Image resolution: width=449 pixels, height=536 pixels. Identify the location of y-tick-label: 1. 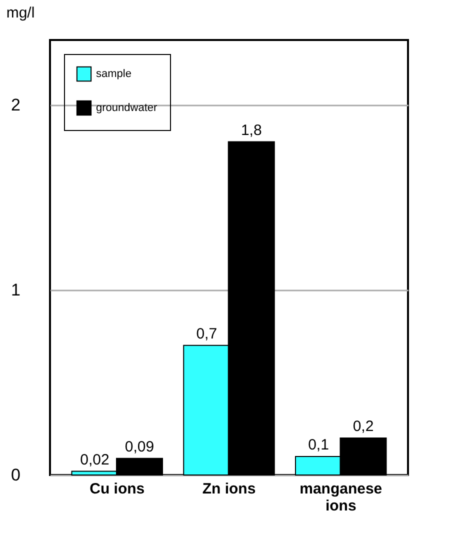
(15, 290).